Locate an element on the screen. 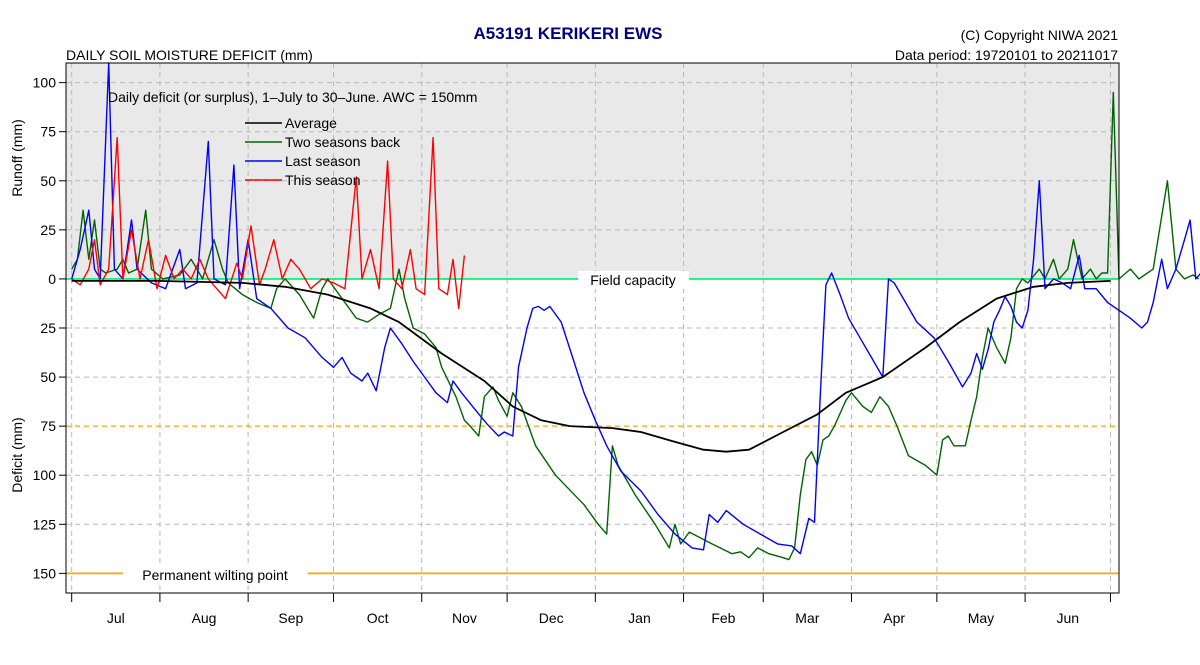 The width and height of the screenshot is (1200, 665). field-capacity-label-bg is located at coordinates (633, 280).